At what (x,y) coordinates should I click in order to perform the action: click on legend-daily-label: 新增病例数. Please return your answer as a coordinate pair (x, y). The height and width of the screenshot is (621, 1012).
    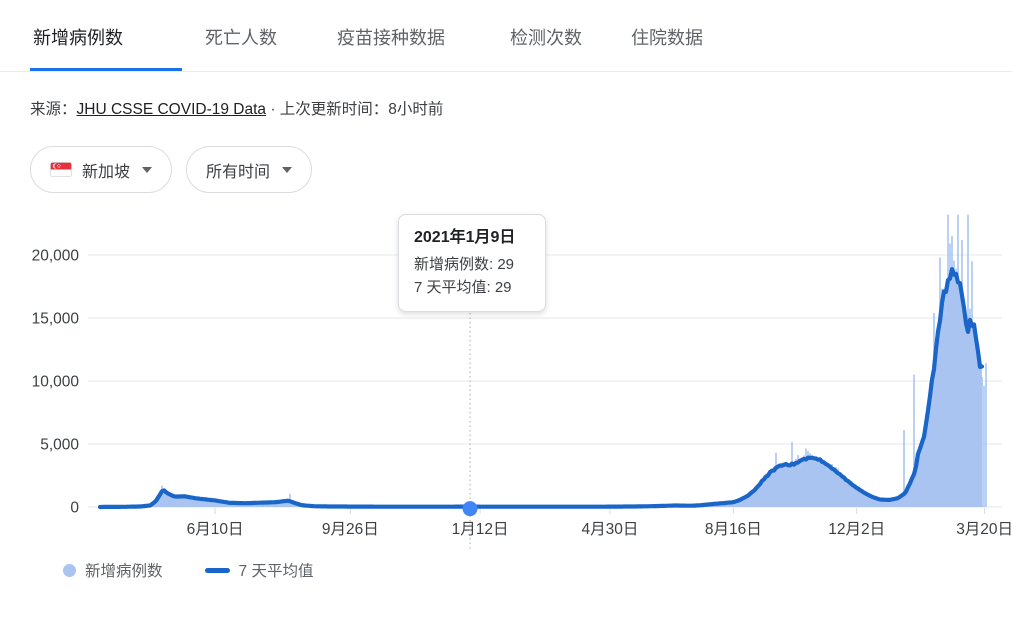
    Looking at the image, I should click on (124, 571).